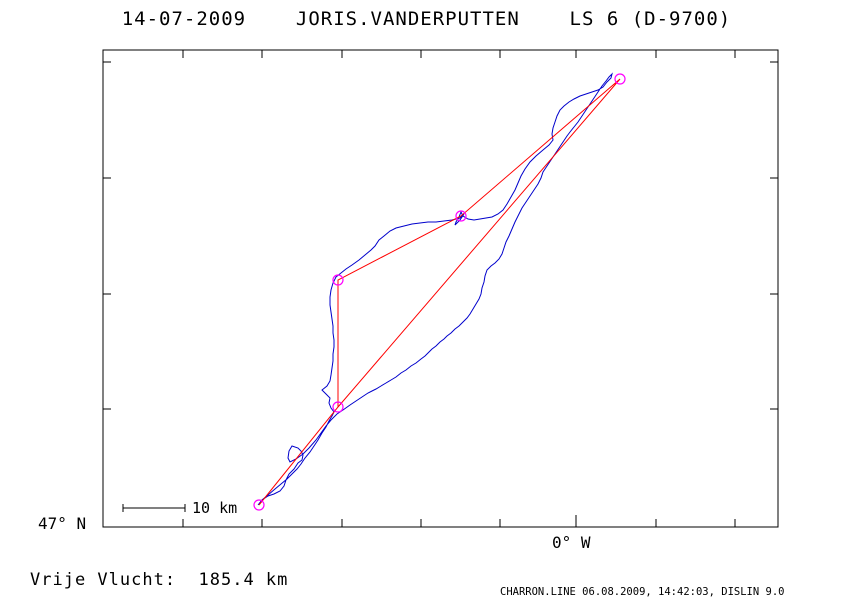  I want to click on right-axis-ticks, so click(774, 235).